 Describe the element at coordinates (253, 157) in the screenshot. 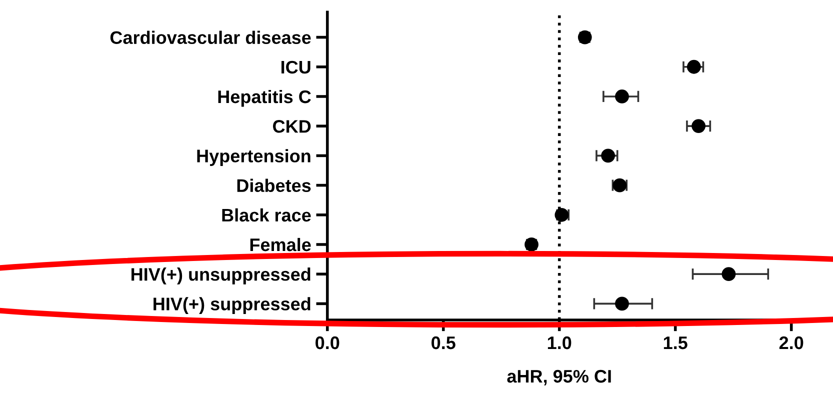

I see `y-tick-label: Hypertension` at that location.